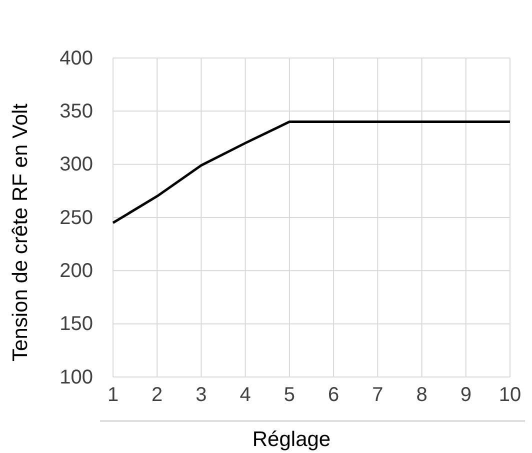 The height and width of the screenshot is (453, 532). What do you see at coordinates (113, 395) in the screenshot?
I see `x-tick-label: 1` at bounding box center [113, 395].